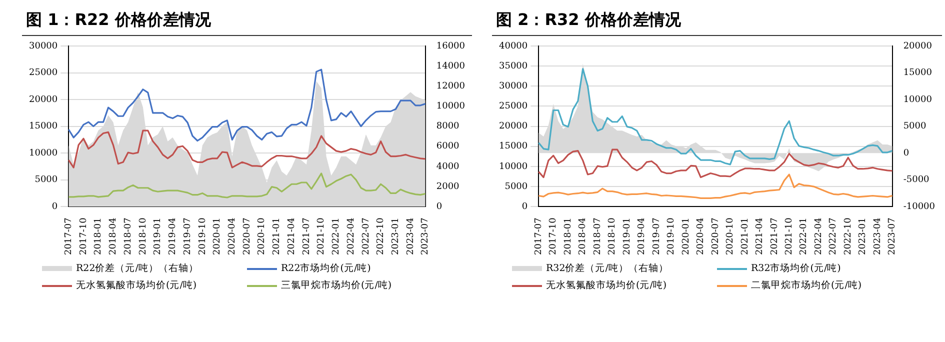 The width and height of the screenshot is (945, 342). Describe the element at coordinates (607, 268) in the screenshot. I see `legend-label: R32价差（元/吨）（右轴）` at that location.